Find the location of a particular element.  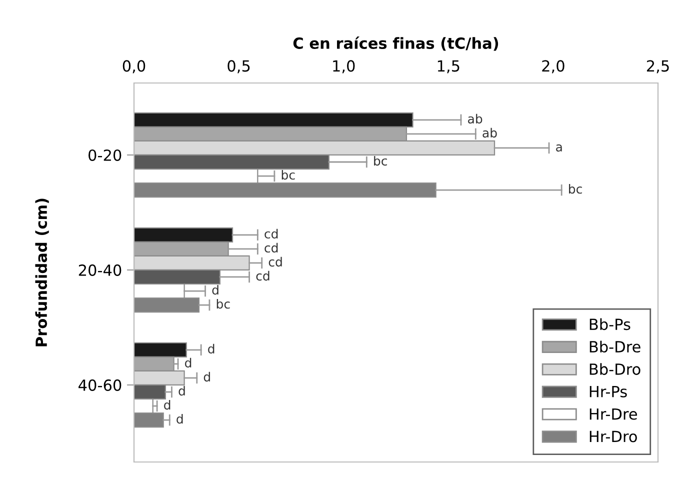

x-tick-label: 1,5 is located at coordinates (449, 67).